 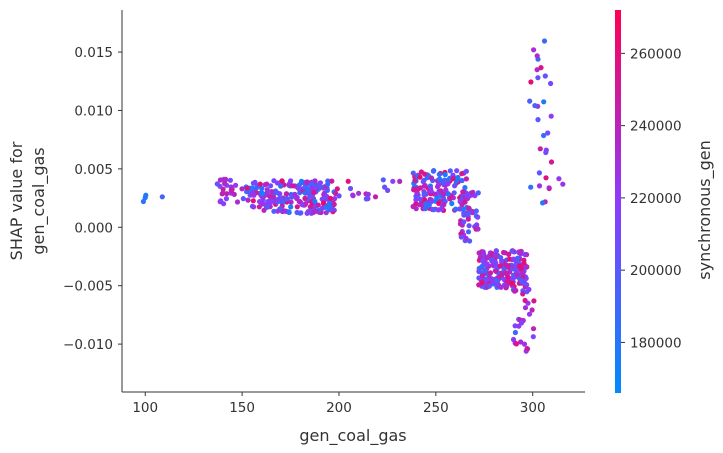 What do you see at coordinates (88, 345) in the screenshot?
I see `y-tick-label: −0.010` at bounding box center [88, 345].